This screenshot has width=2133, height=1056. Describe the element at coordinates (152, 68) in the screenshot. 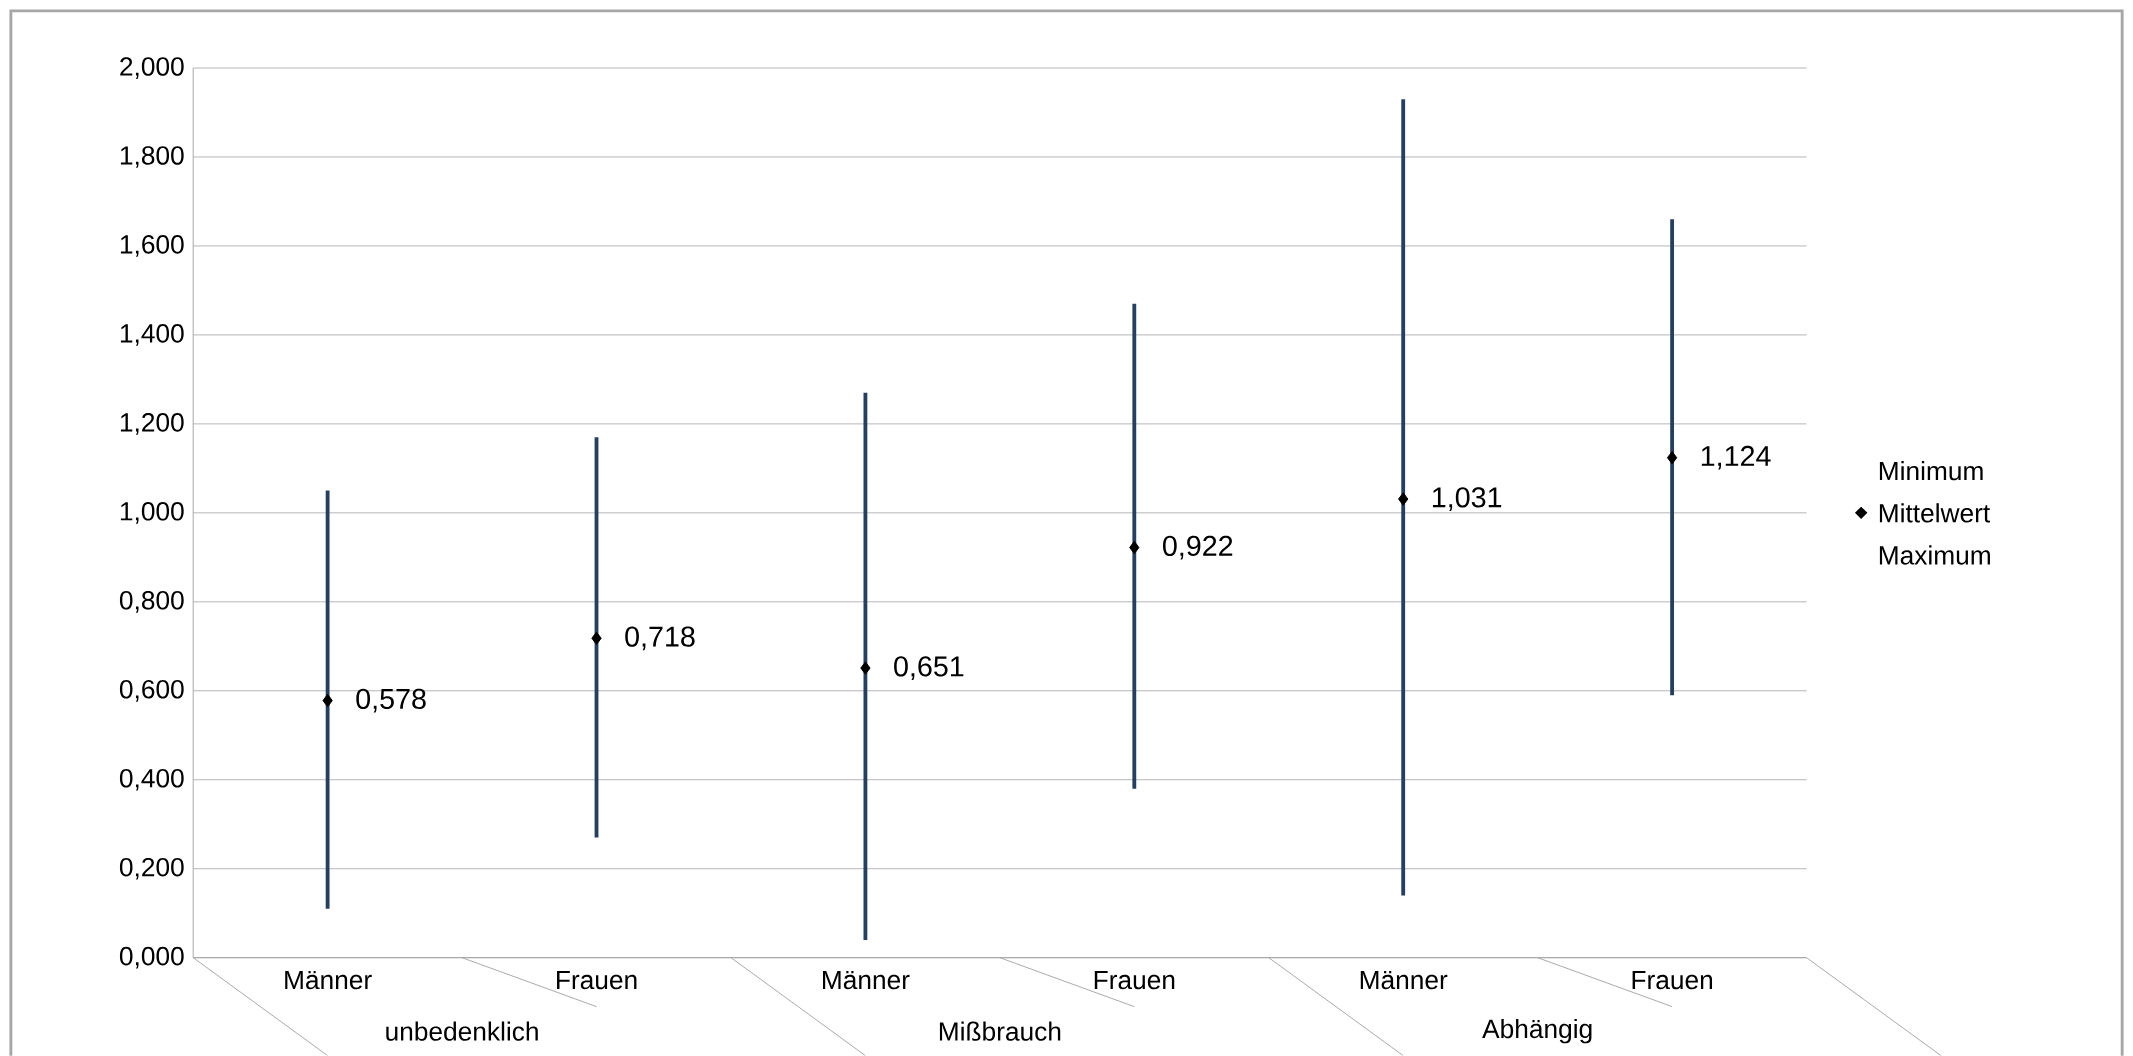

I see `y-tick-label: 2,000` at that location.